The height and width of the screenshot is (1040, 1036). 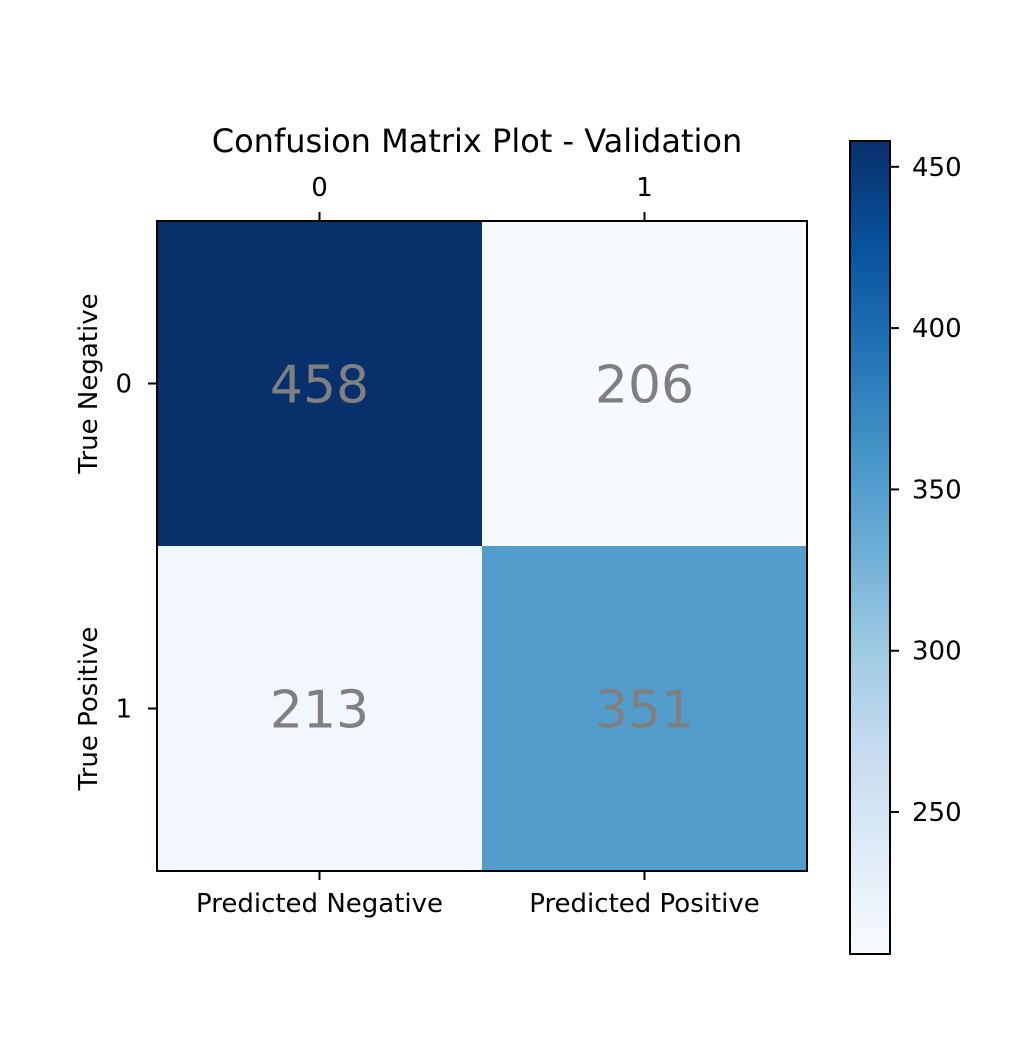 I want to click on x-bottom-tick-label: Predicted Positive, so click(x=644, y=904).